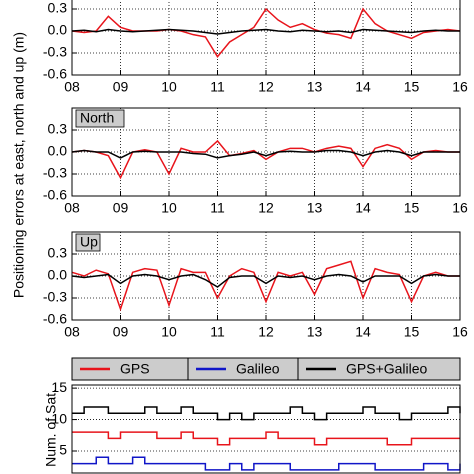  I want to click on legend-box, so click(266, 369).